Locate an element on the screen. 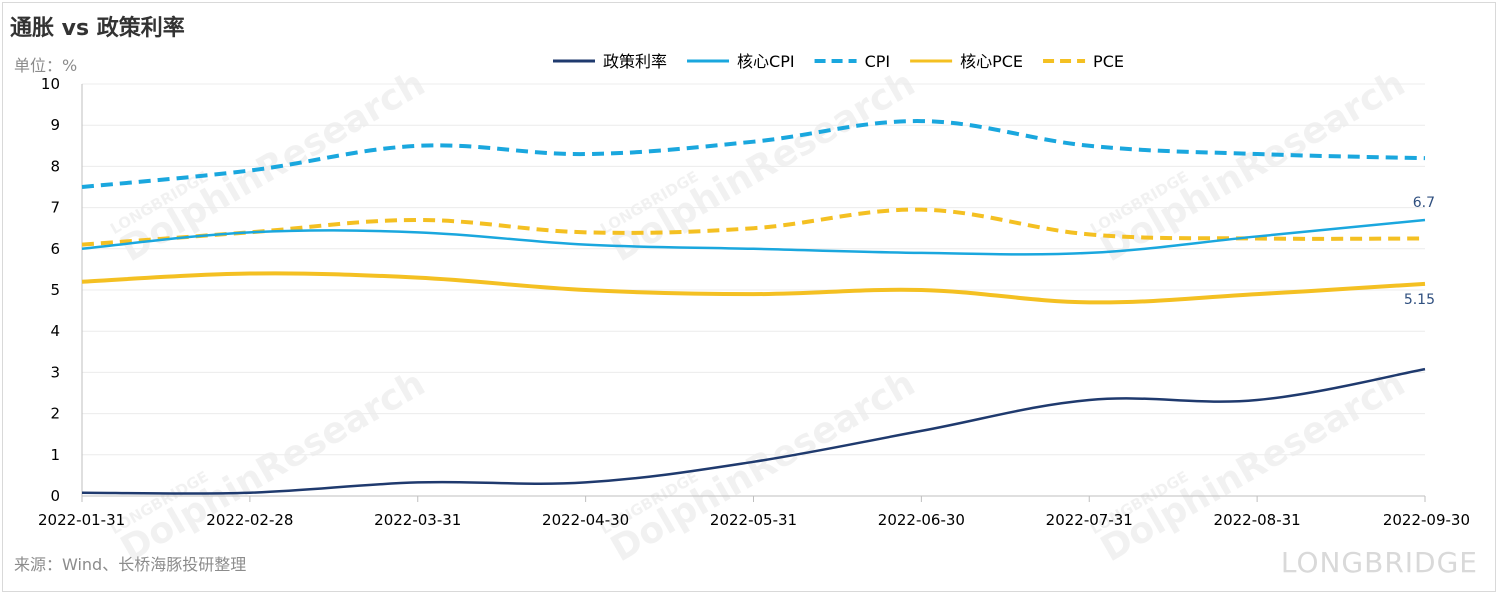  y-tick-label: 8 is located at coordinates (55, 166).